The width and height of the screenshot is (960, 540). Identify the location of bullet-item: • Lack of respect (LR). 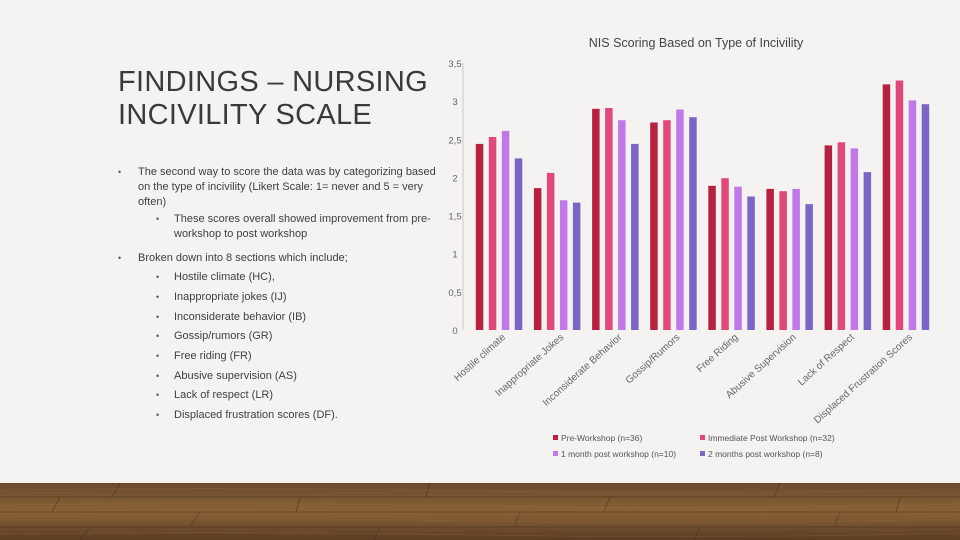
(299, 395).